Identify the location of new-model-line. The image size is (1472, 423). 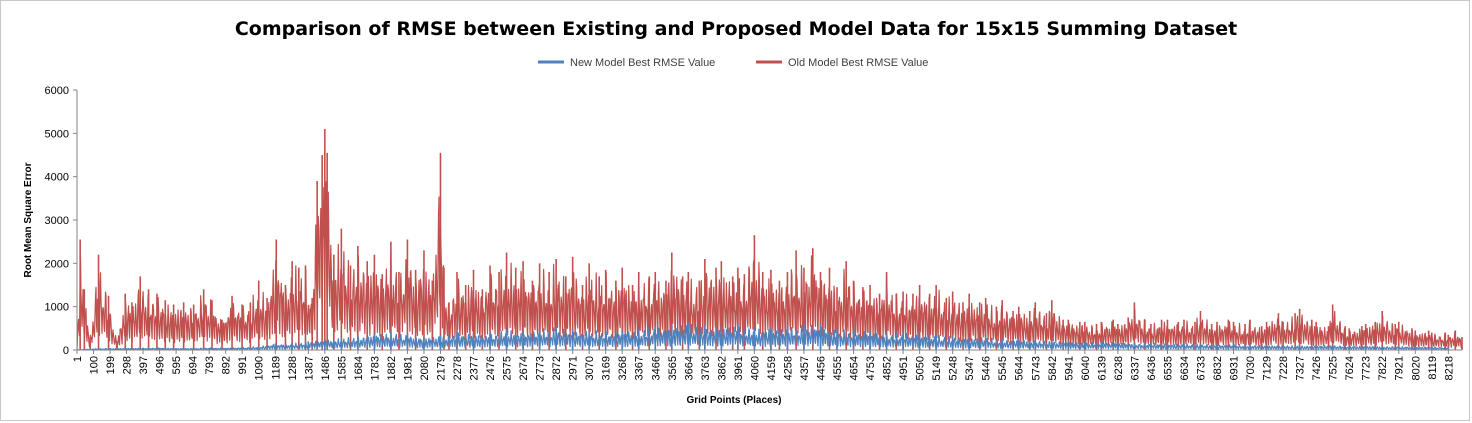
(762, 337).